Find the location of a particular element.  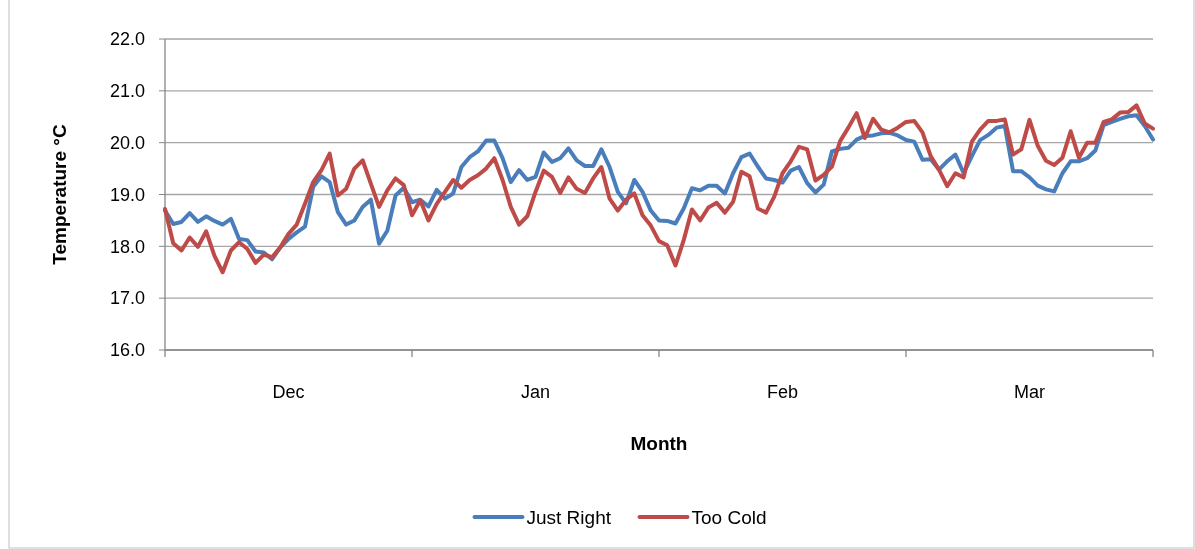

legend-label: Just Right is located at coordinates (569, 517).